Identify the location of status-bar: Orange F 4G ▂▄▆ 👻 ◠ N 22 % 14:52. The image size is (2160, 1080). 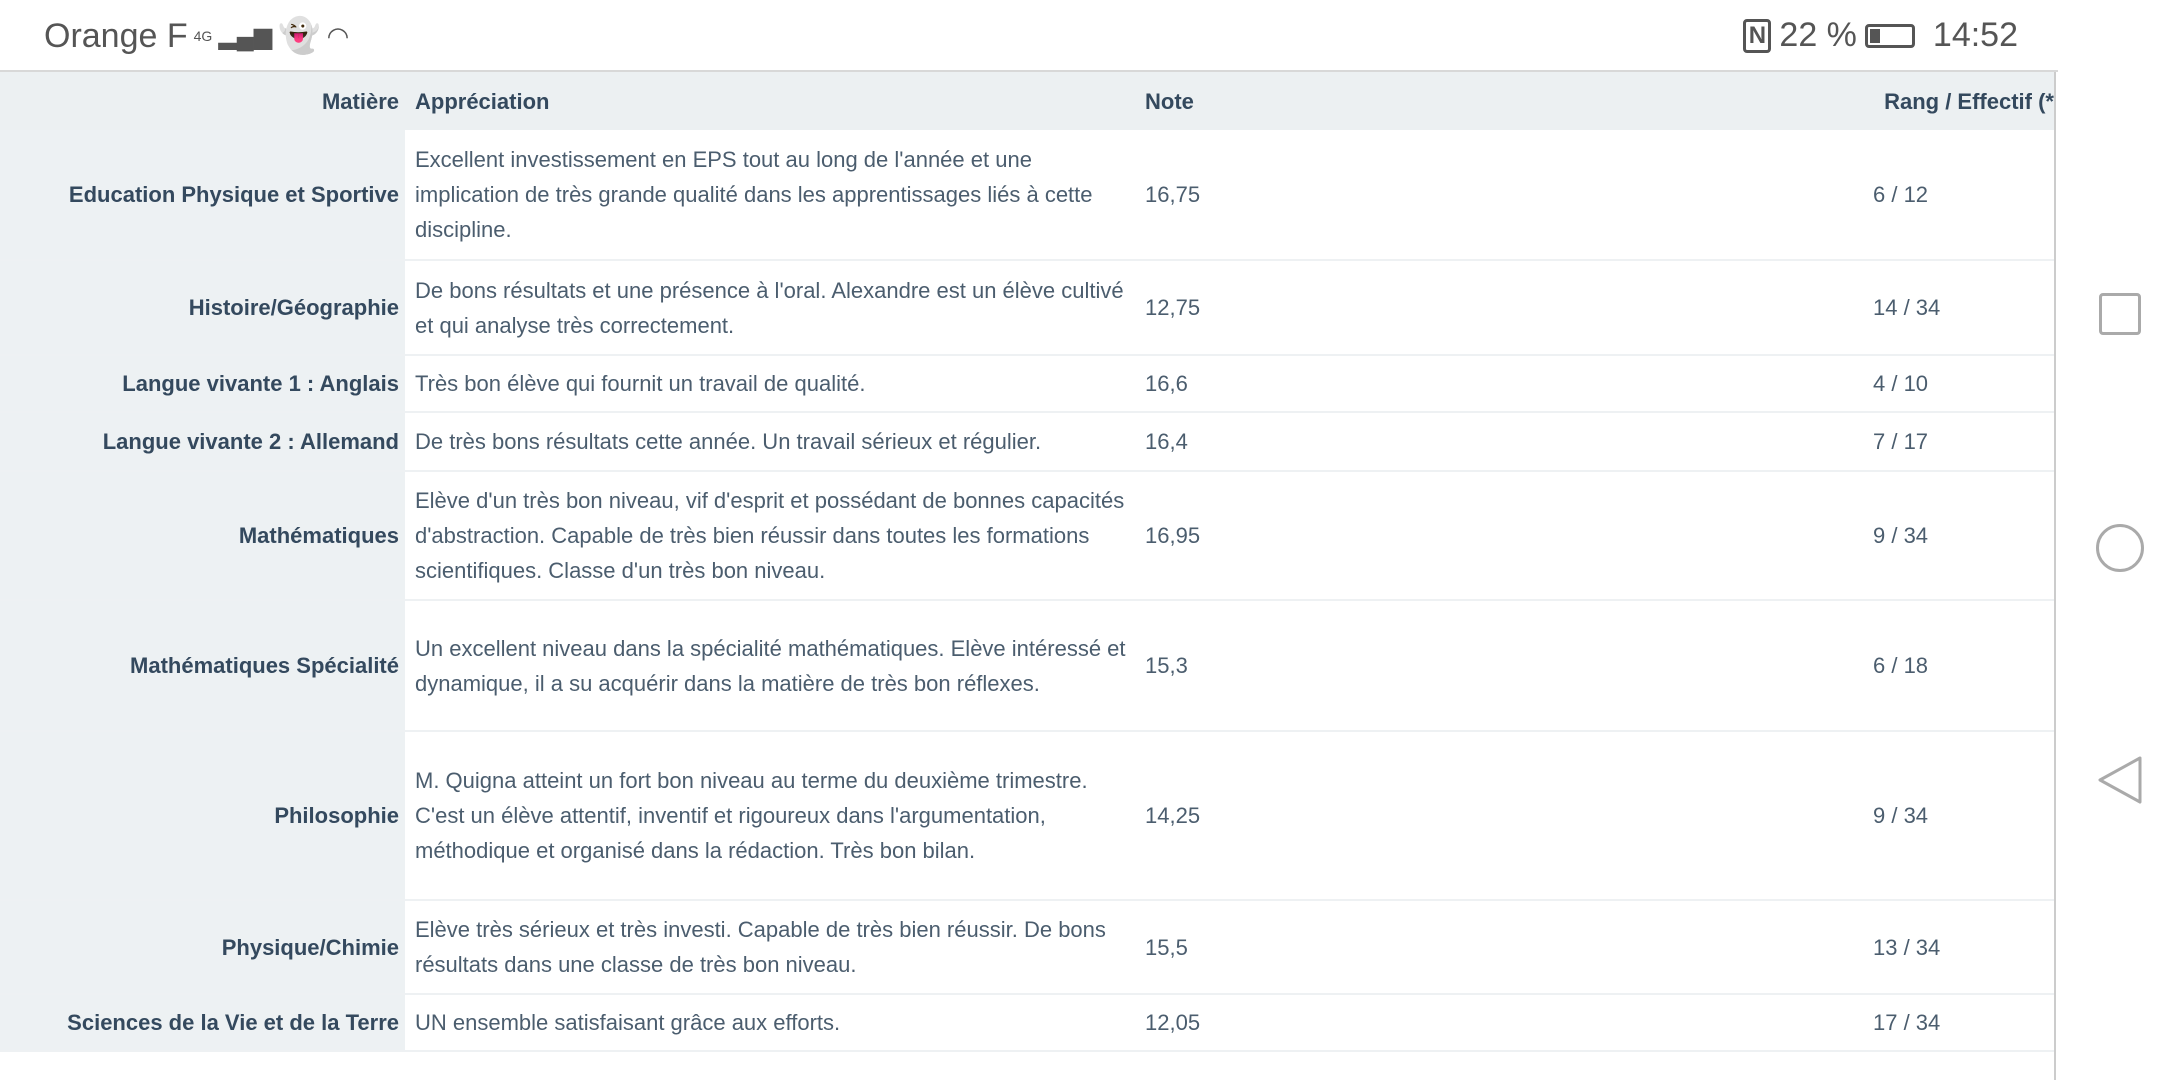
(1029, 36).